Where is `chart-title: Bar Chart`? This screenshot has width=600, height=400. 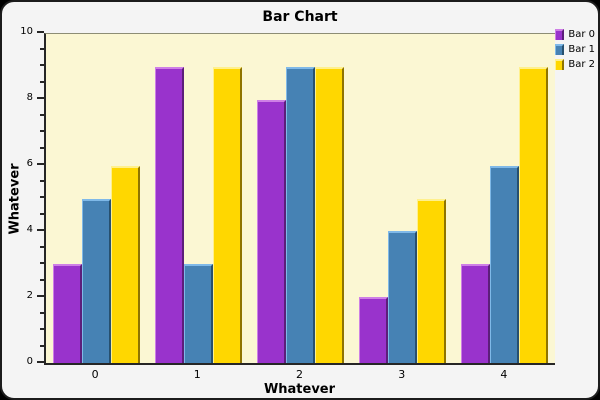
chart-title: Bar Chart is located at coordinates (300, 17).